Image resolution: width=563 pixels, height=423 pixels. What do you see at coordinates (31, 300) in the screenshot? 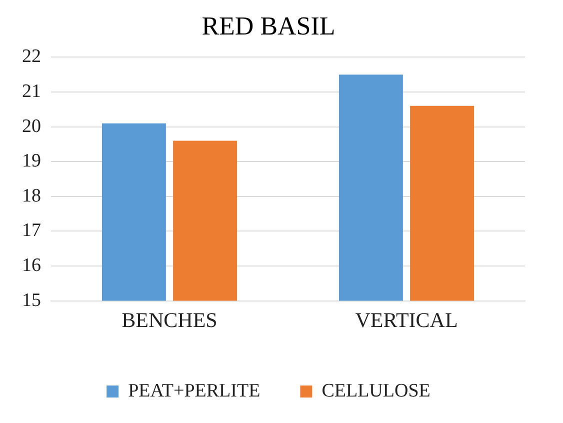
I see `y-tick-label: 15` at bounding box center [31, 300].